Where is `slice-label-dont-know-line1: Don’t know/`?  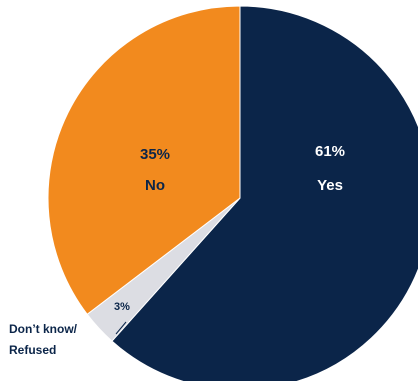
slice-label-dont-know-line1: Don’t know/ is located at coordinates (43, 329).